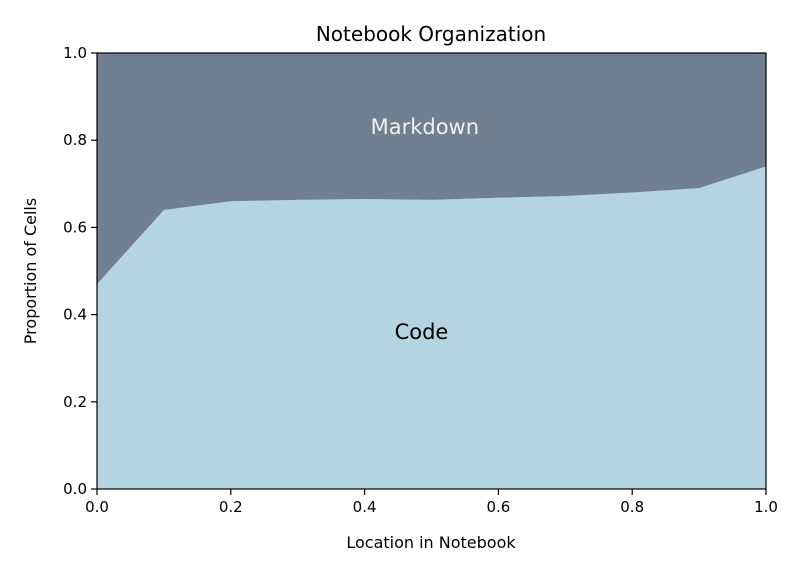 The height and width of the screenshot is (568, 812). Describe the element at coordinates (231, 507) in the screenshot. I see `x-tick-label: 0.2` at that location.